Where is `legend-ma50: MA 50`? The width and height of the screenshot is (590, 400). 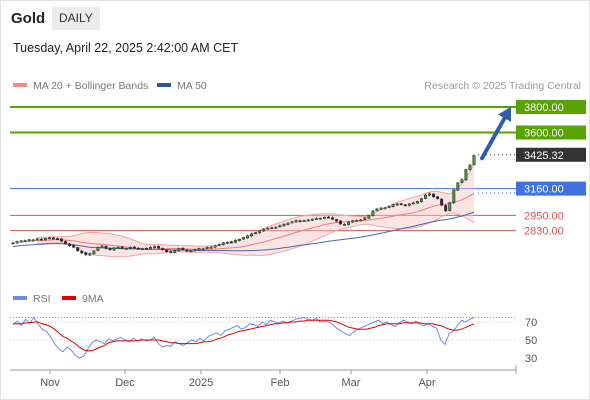
legend-ma50: MA 50 is located at coordinates (182, 86).